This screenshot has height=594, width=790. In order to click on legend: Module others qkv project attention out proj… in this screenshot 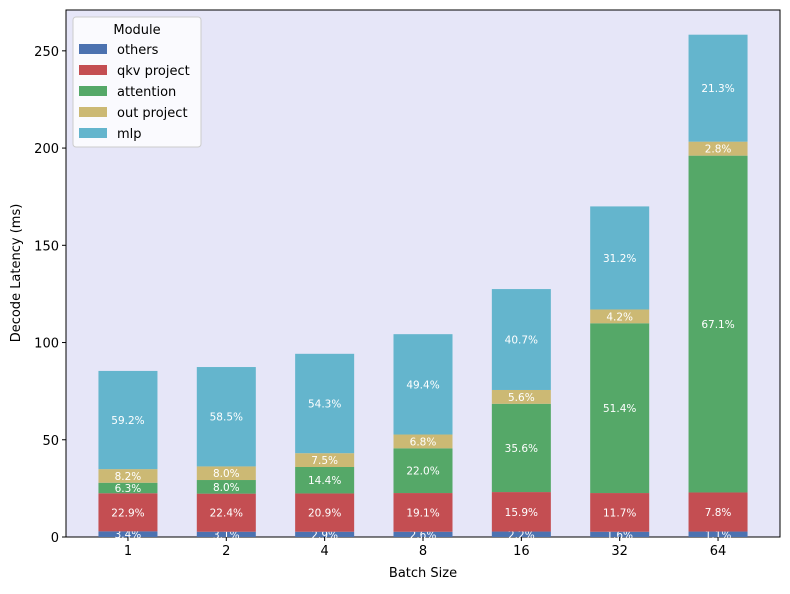, I will do `click(137, 82)`.